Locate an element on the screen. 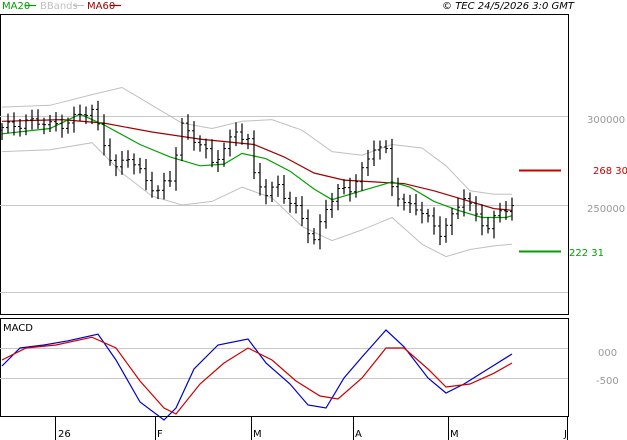 This screenshot has width=627, height=440. legend-bbands-label: BBands is located at coordinates (59, 6).